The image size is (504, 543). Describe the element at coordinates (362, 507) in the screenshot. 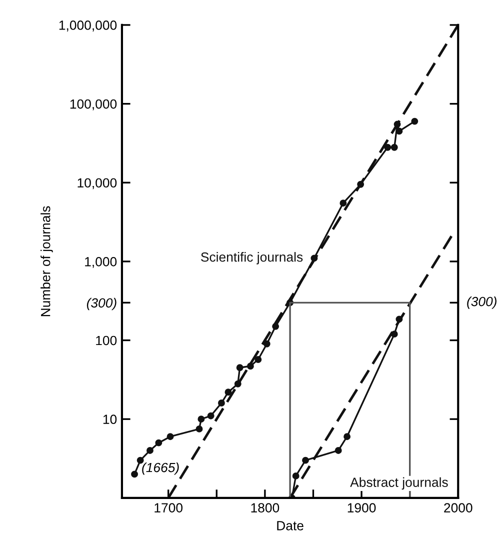

I see `x-tick-label: 1900` at that location.